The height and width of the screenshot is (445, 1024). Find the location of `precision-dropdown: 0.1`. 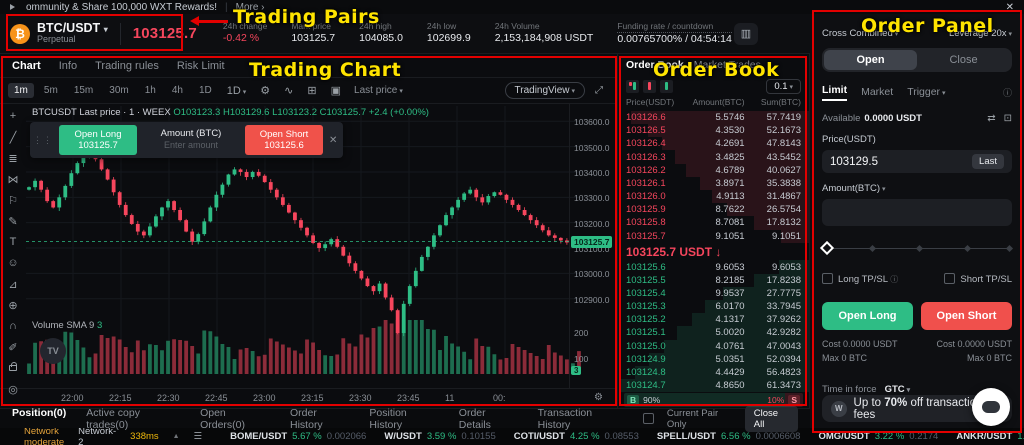

precision-dropdown: 0.1 is located at coordinates (783, 86).